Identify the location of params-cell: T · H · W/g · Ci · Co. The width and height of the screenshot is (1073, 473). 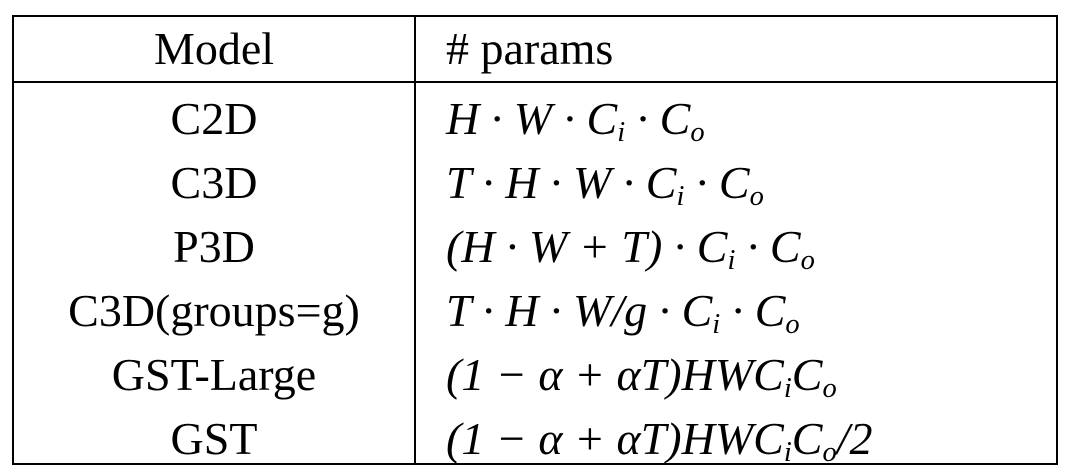
(623, 313).